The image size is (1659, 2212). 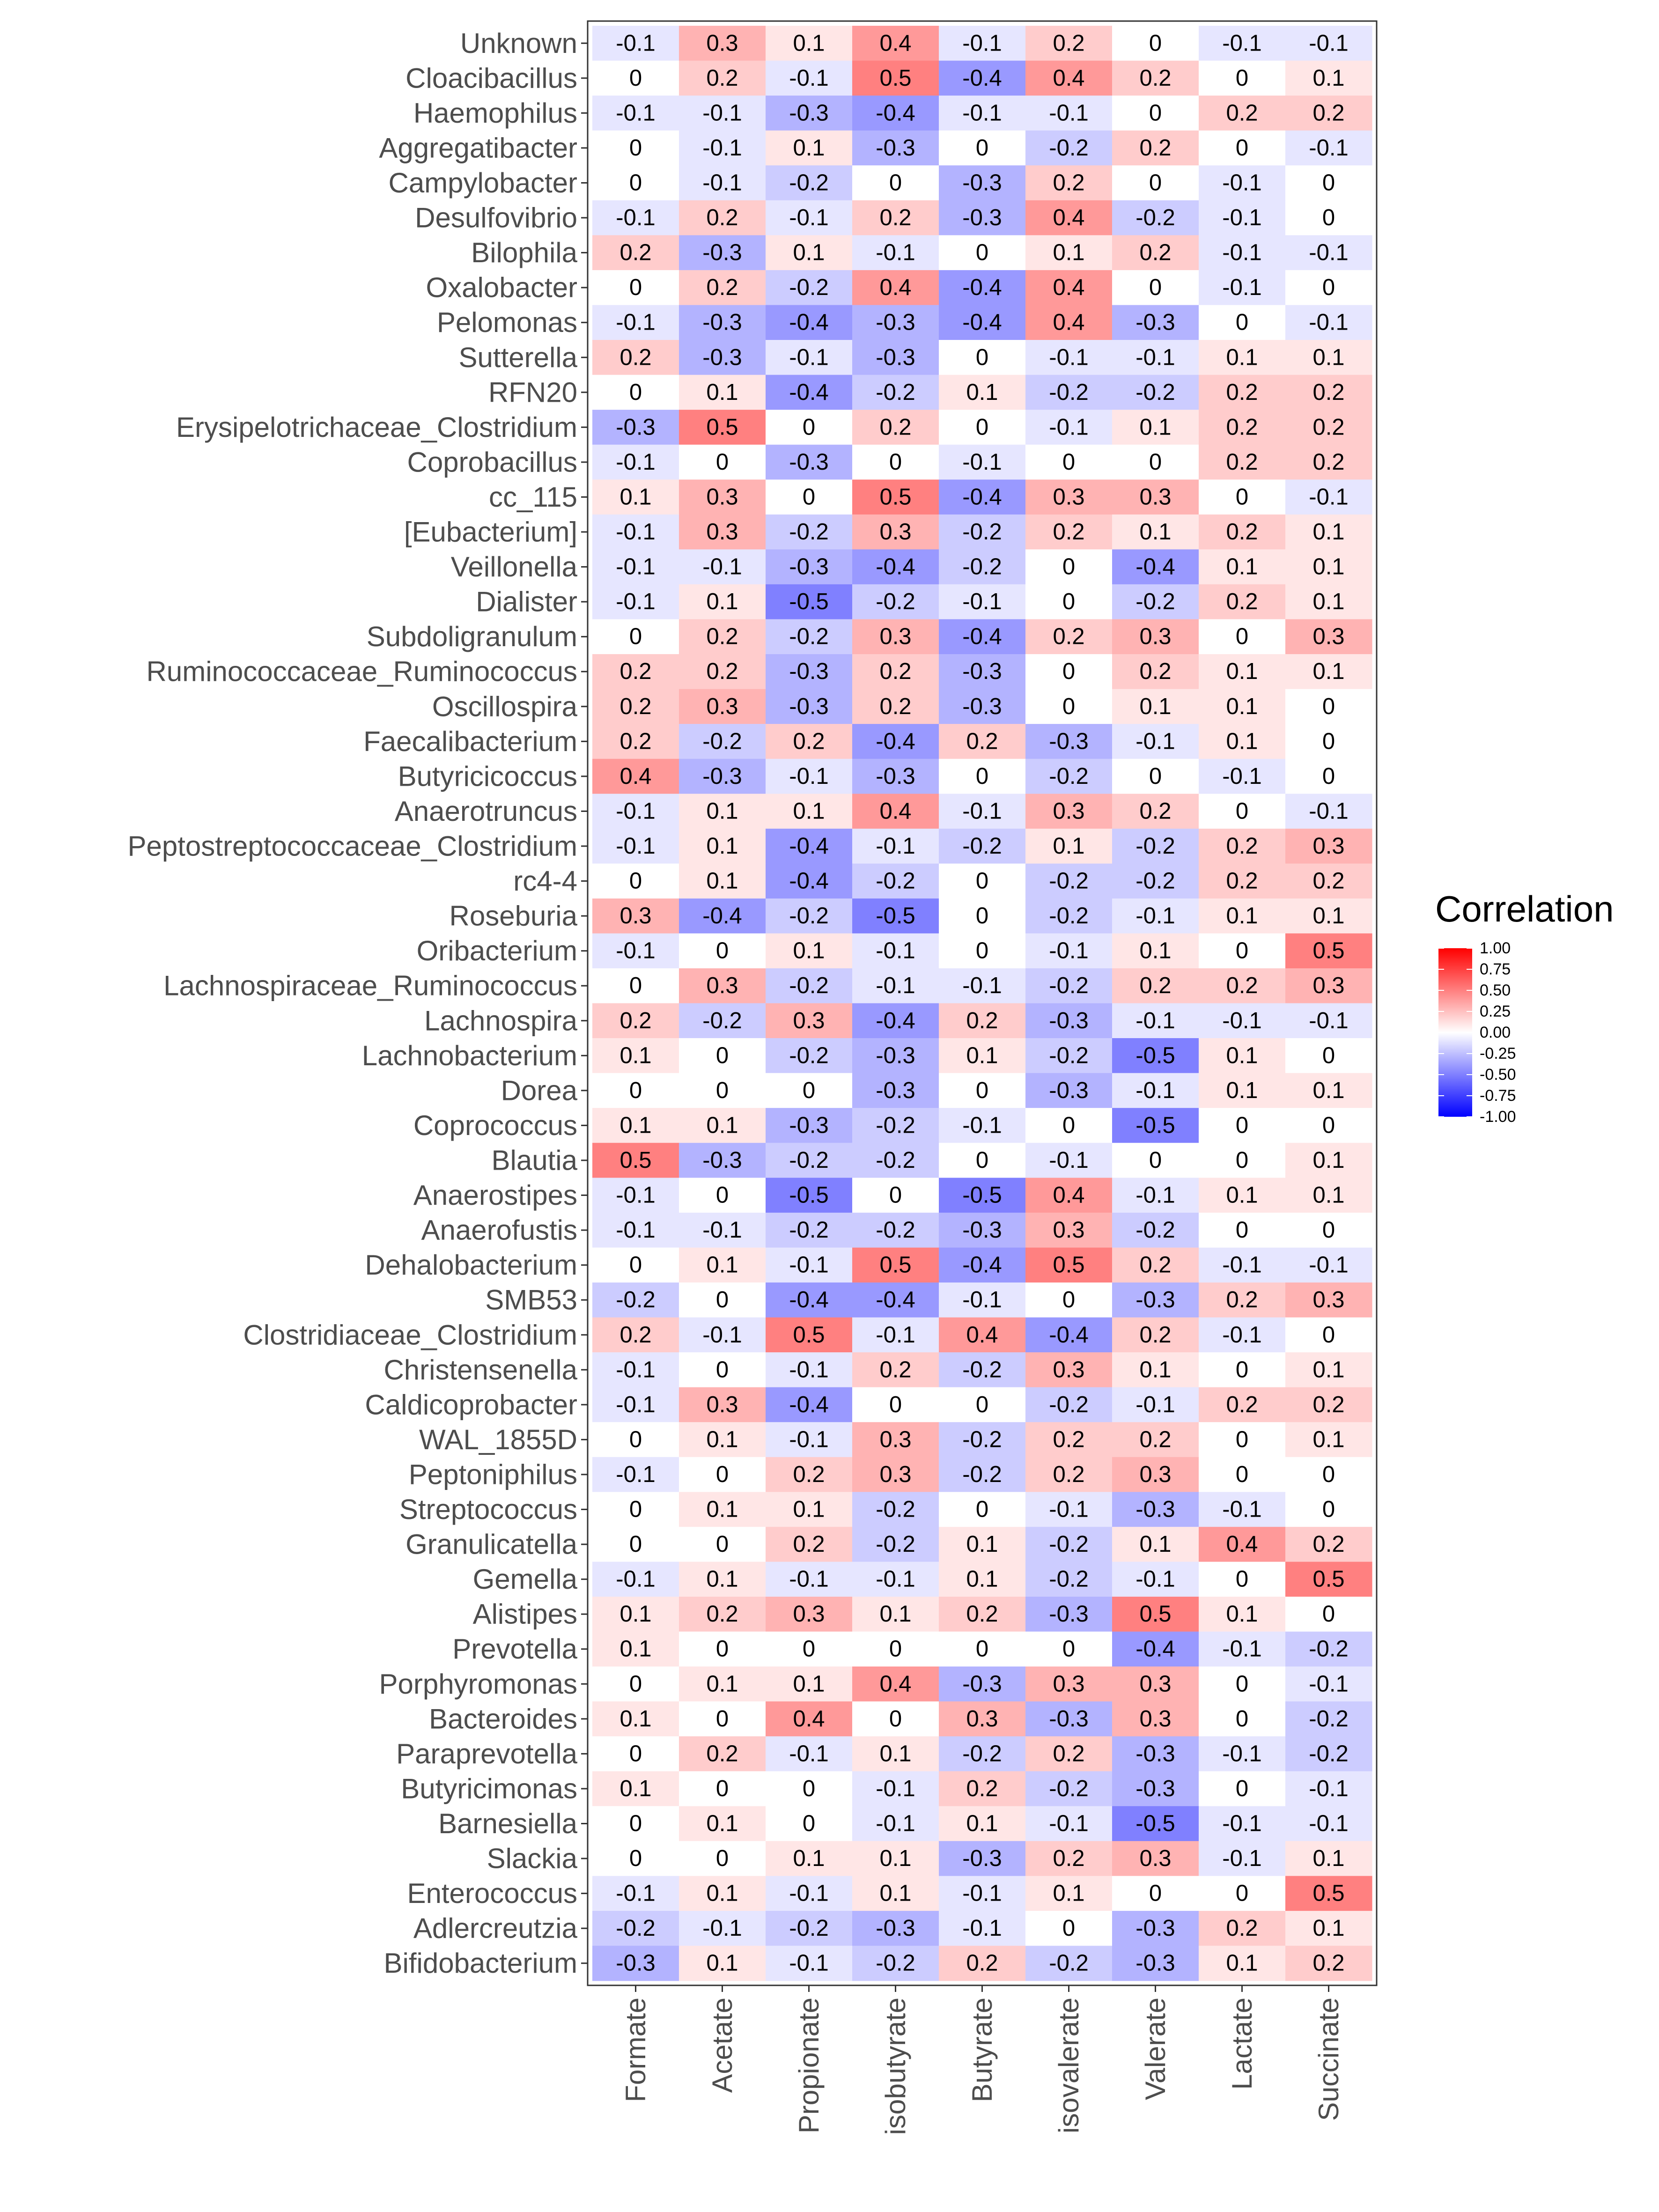 I want to click on y-tick-label: Slackia, so click(x=532, y=1858).